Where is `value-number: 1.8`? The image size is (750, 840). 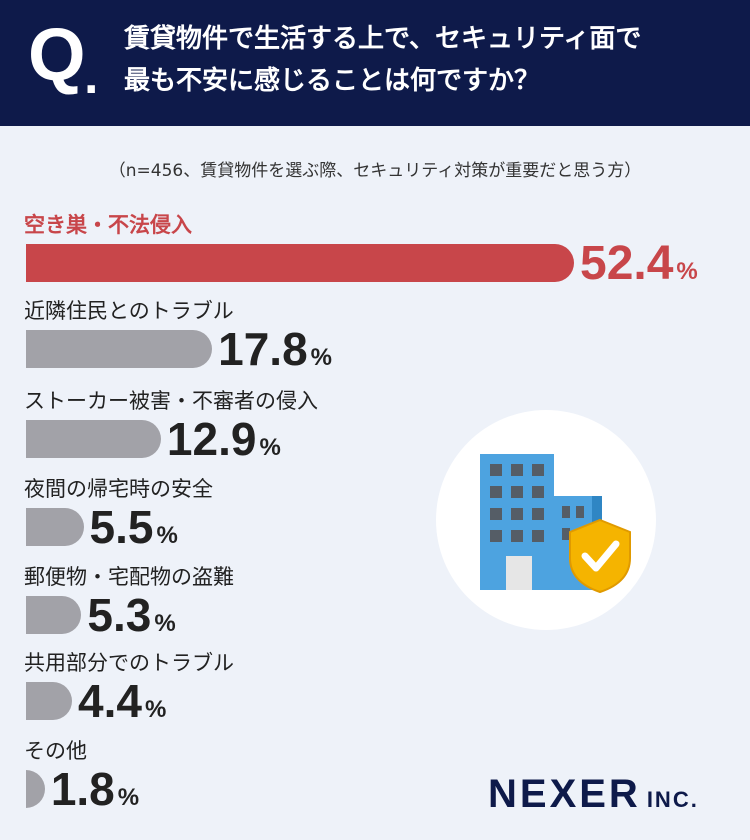 value-number: 1.8 is located at coordinates (82, 789).